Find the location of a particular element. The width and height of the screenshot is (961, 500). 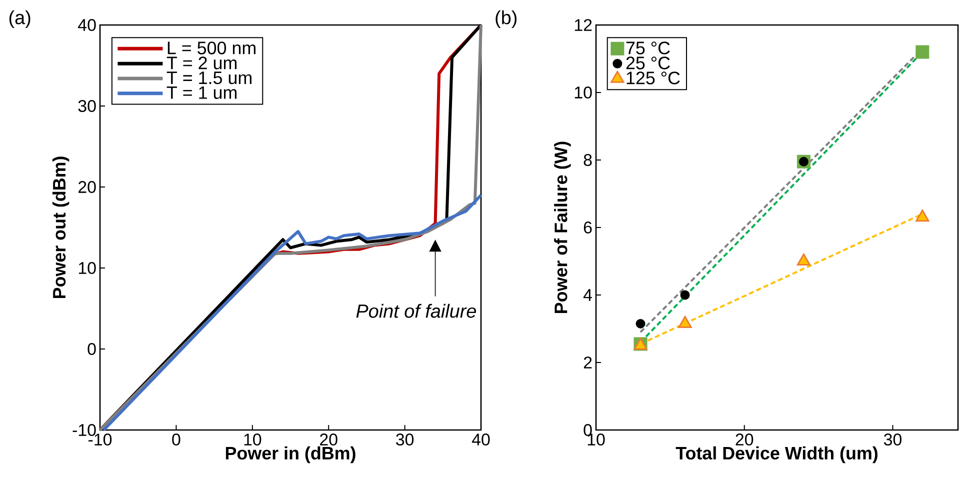

chart-title: (a) is located at coordinates (19, 19).